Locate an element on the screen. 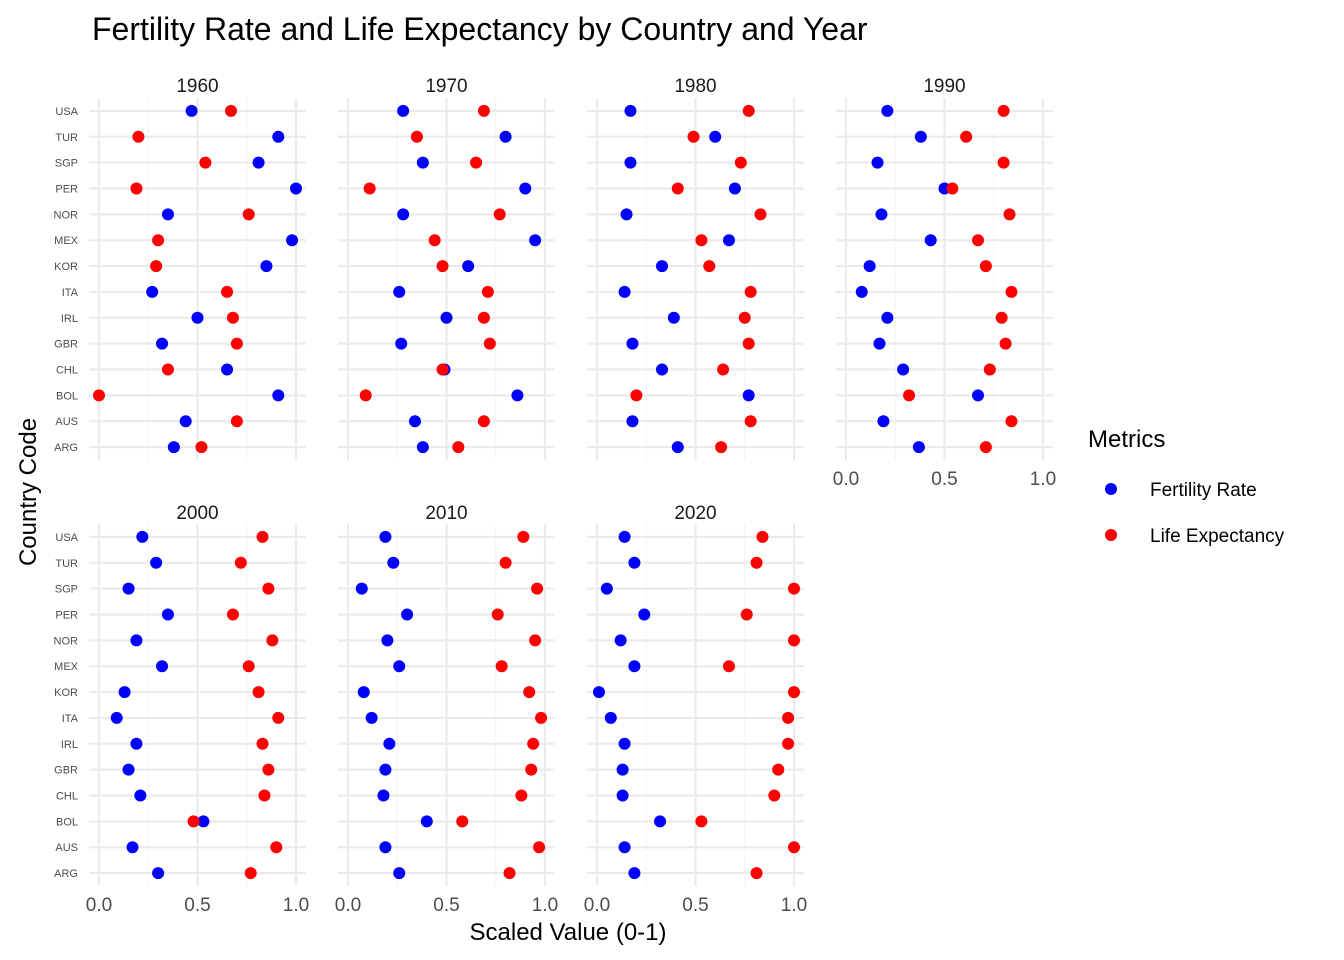 This screenshot has height=960, width=1344. point-fertility-1960-NOR is located at coordinates (167, 214).